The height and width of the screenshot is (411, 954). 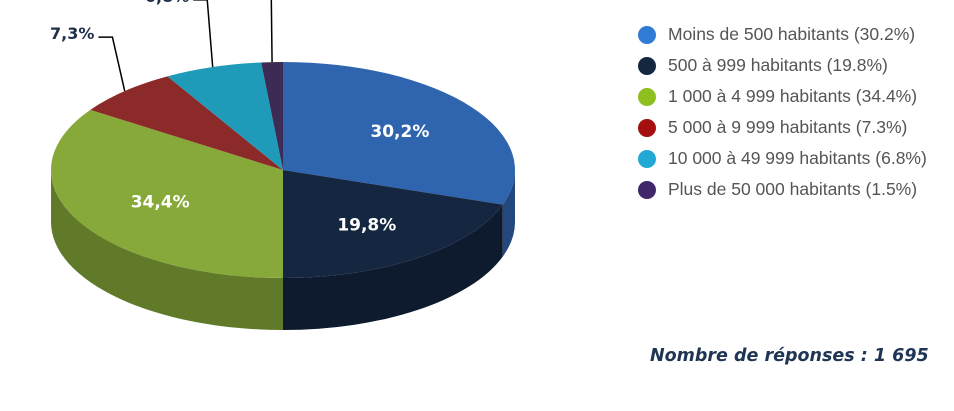 I want to click on legend-item-4: 5 000 à 9 999 habitants (7.3%), so click(x=793, y=127).